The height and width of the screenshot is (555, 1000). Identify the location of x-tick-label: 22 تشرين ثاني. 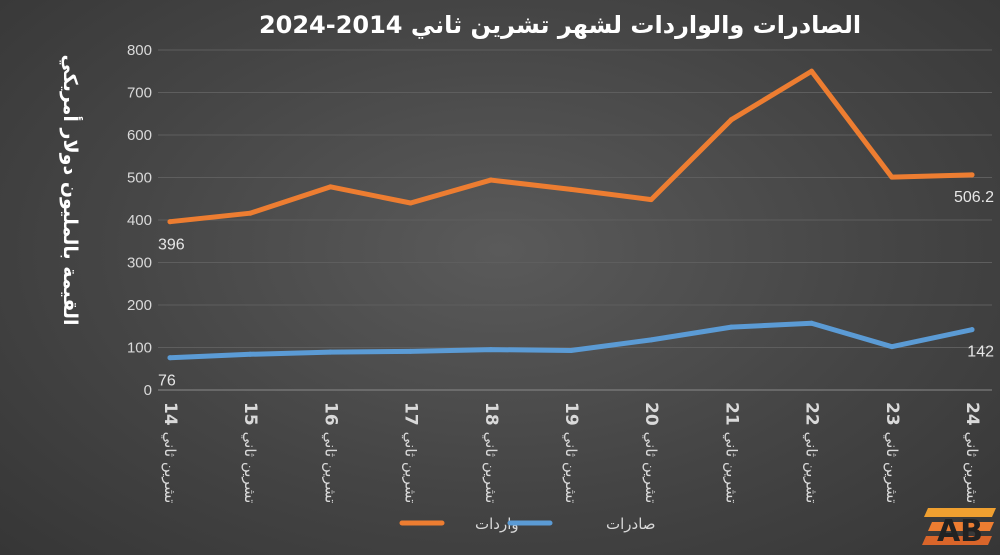
(812, 452).